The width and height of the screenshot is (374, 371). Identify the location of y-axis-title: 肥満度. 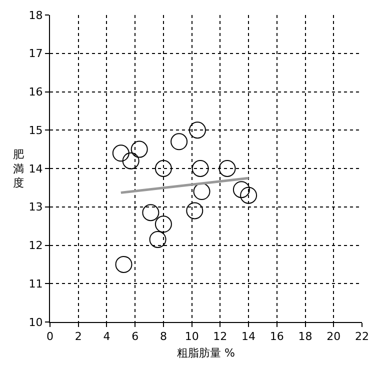
(18, 169).